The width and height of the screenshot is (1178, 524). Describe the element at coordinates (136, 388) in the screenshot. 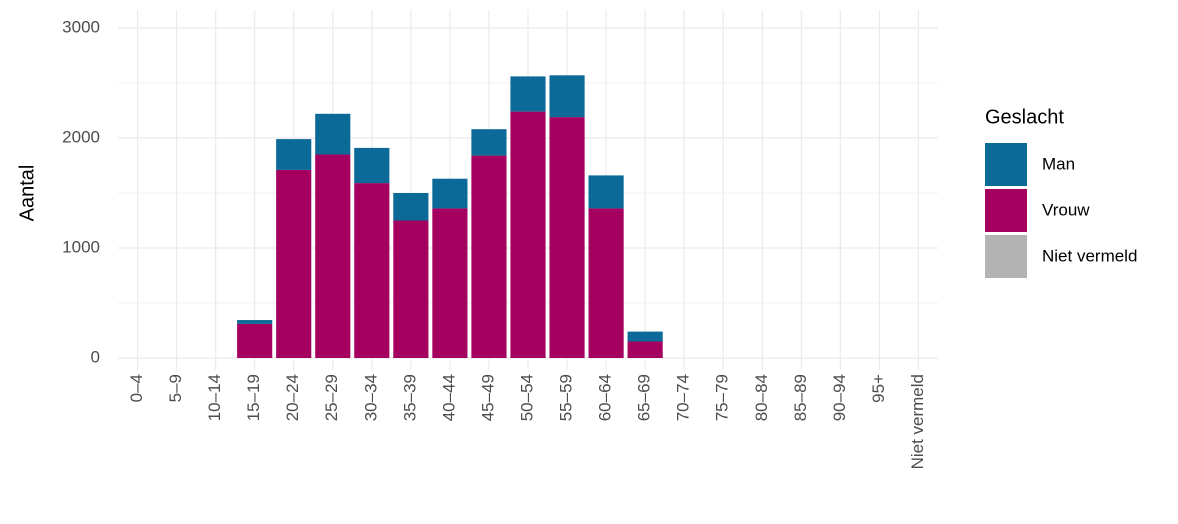

I see `x-tick-label: 0–4` at that location.